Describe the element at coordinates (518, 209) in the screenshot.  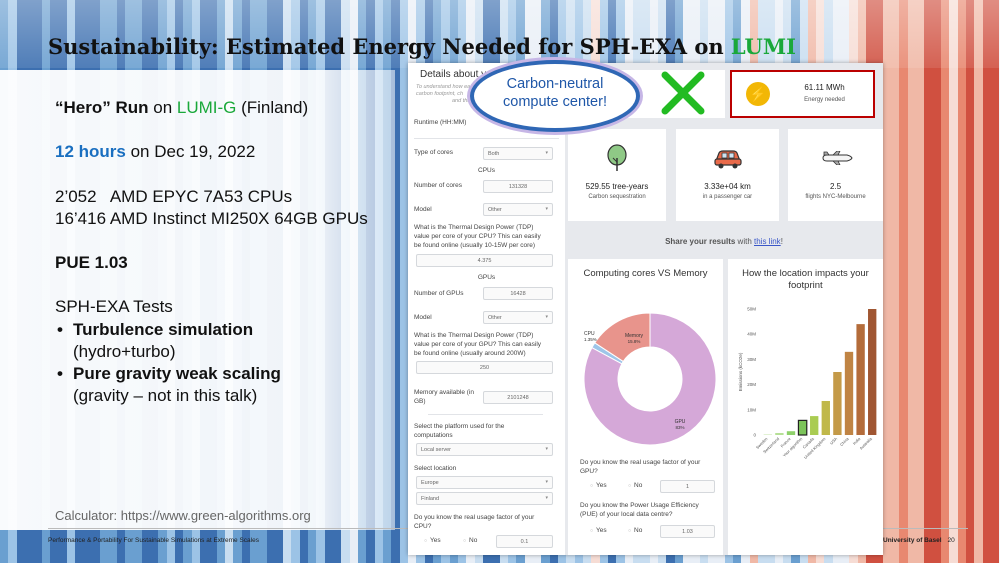
I see `cpu-model-select: Other ▾` at that location.